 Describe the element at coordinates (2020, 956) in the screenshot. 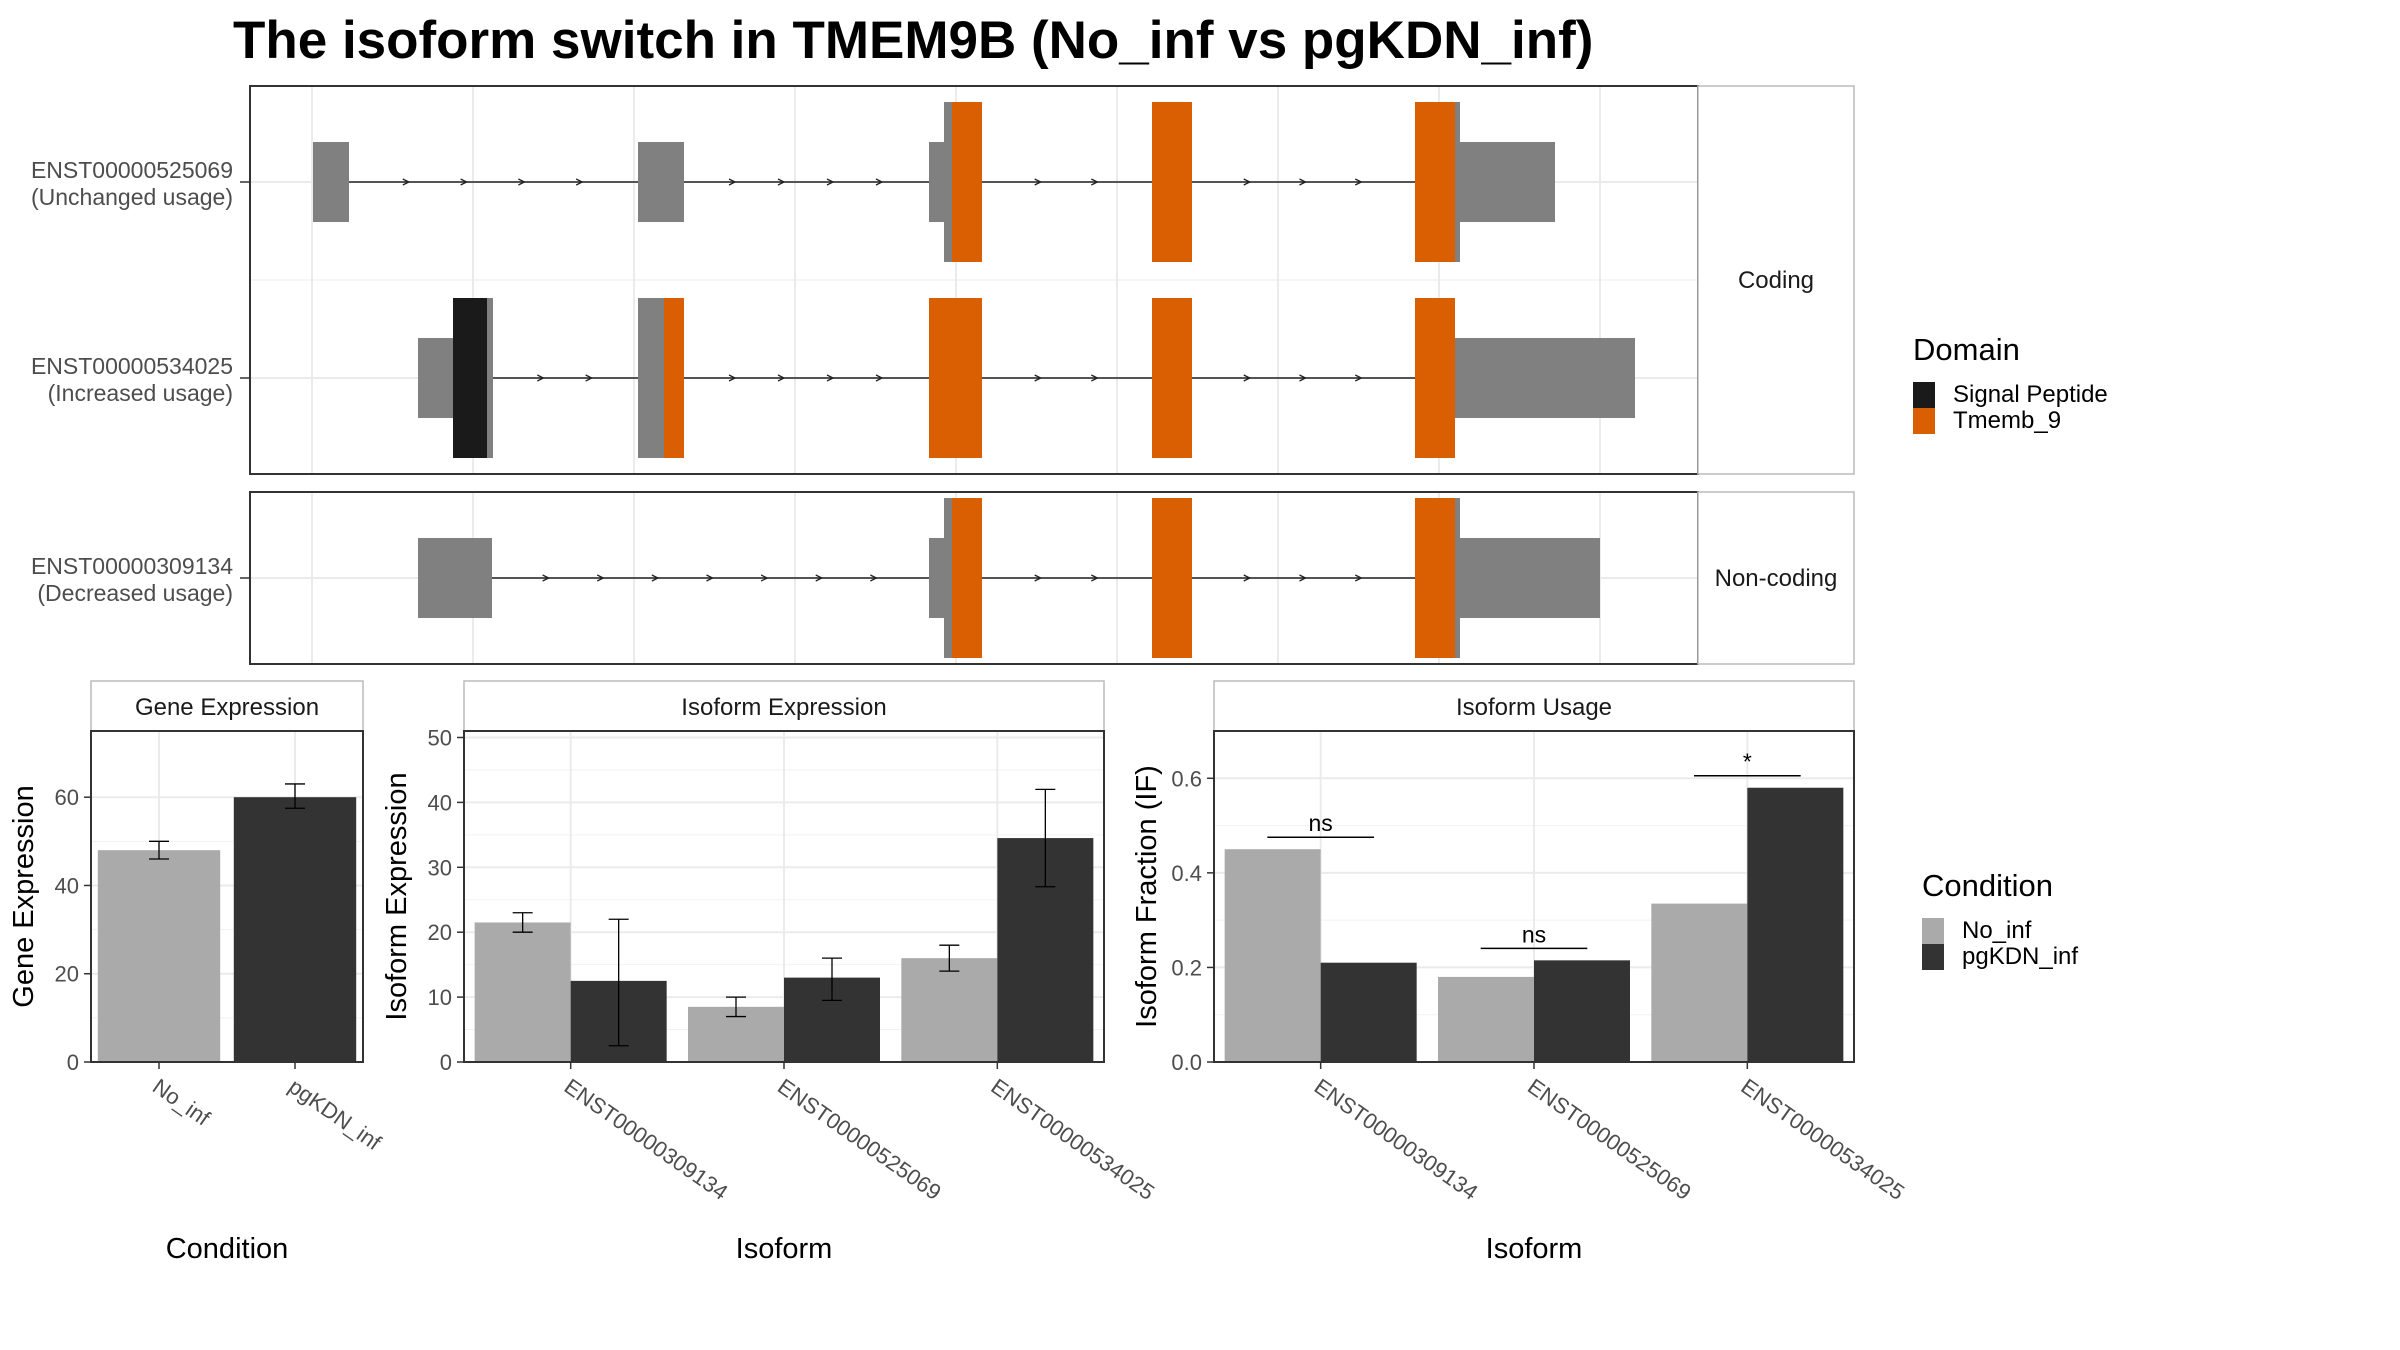

I see `legend-label: pgKDN_inf` at that location.